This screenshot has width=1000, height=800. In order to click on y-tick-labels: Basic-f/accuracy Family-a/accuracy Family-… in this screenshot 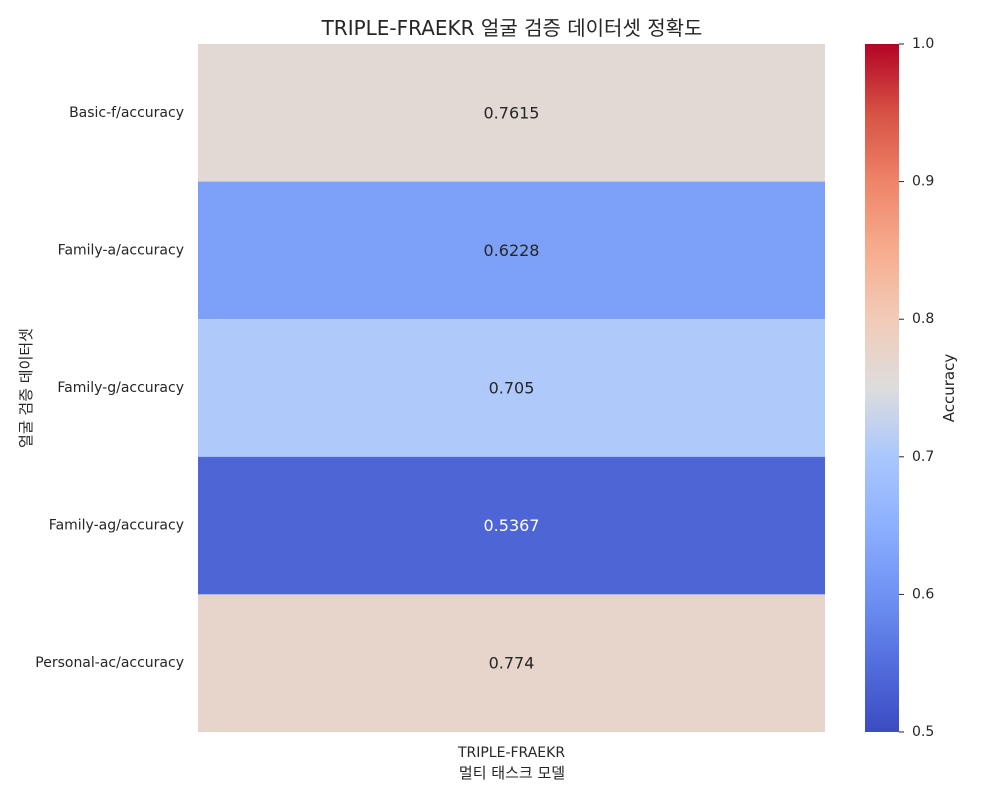, I will do `click(109, 388)`.